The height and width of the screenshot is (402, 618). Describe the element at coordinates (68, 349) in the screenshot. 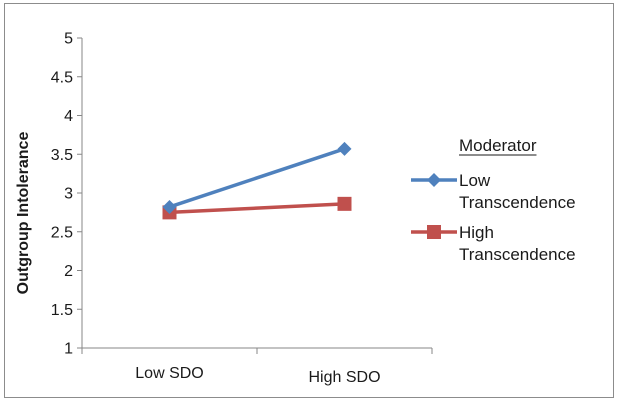

I see `y-tick-label: 1` at that location.